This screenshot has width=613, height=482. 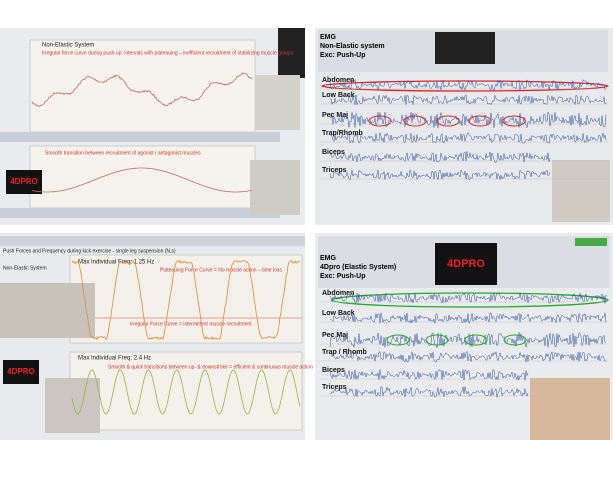 What do you see at coordinates (342, 133) in the screenshot?
I see `channel-label: Trap/Rhomb` at bounding box center [342, 133].